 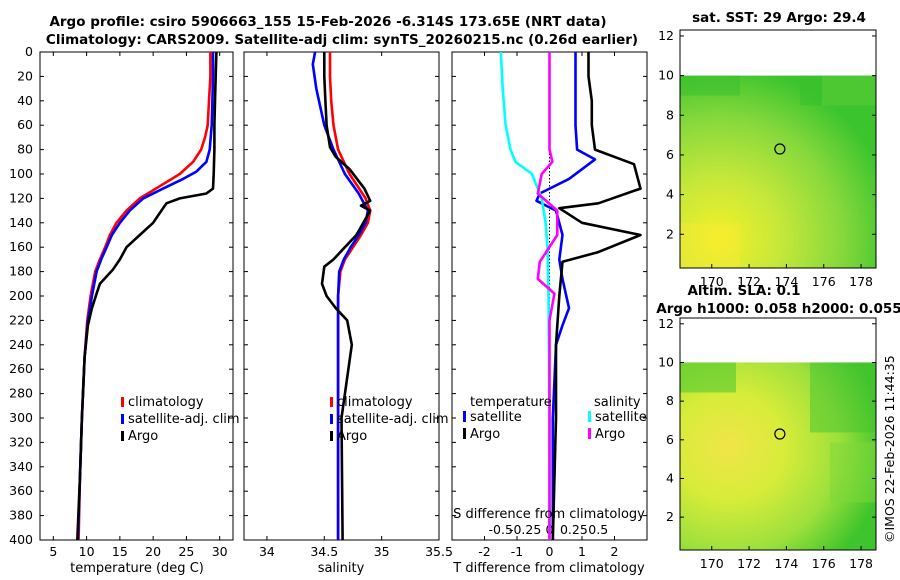 What do you see at coordinates (779, 18) in the screenshot?
I see `sst-map-title: sat. SST: 29 Argo: 29.4` at bounding box center [779, 18].